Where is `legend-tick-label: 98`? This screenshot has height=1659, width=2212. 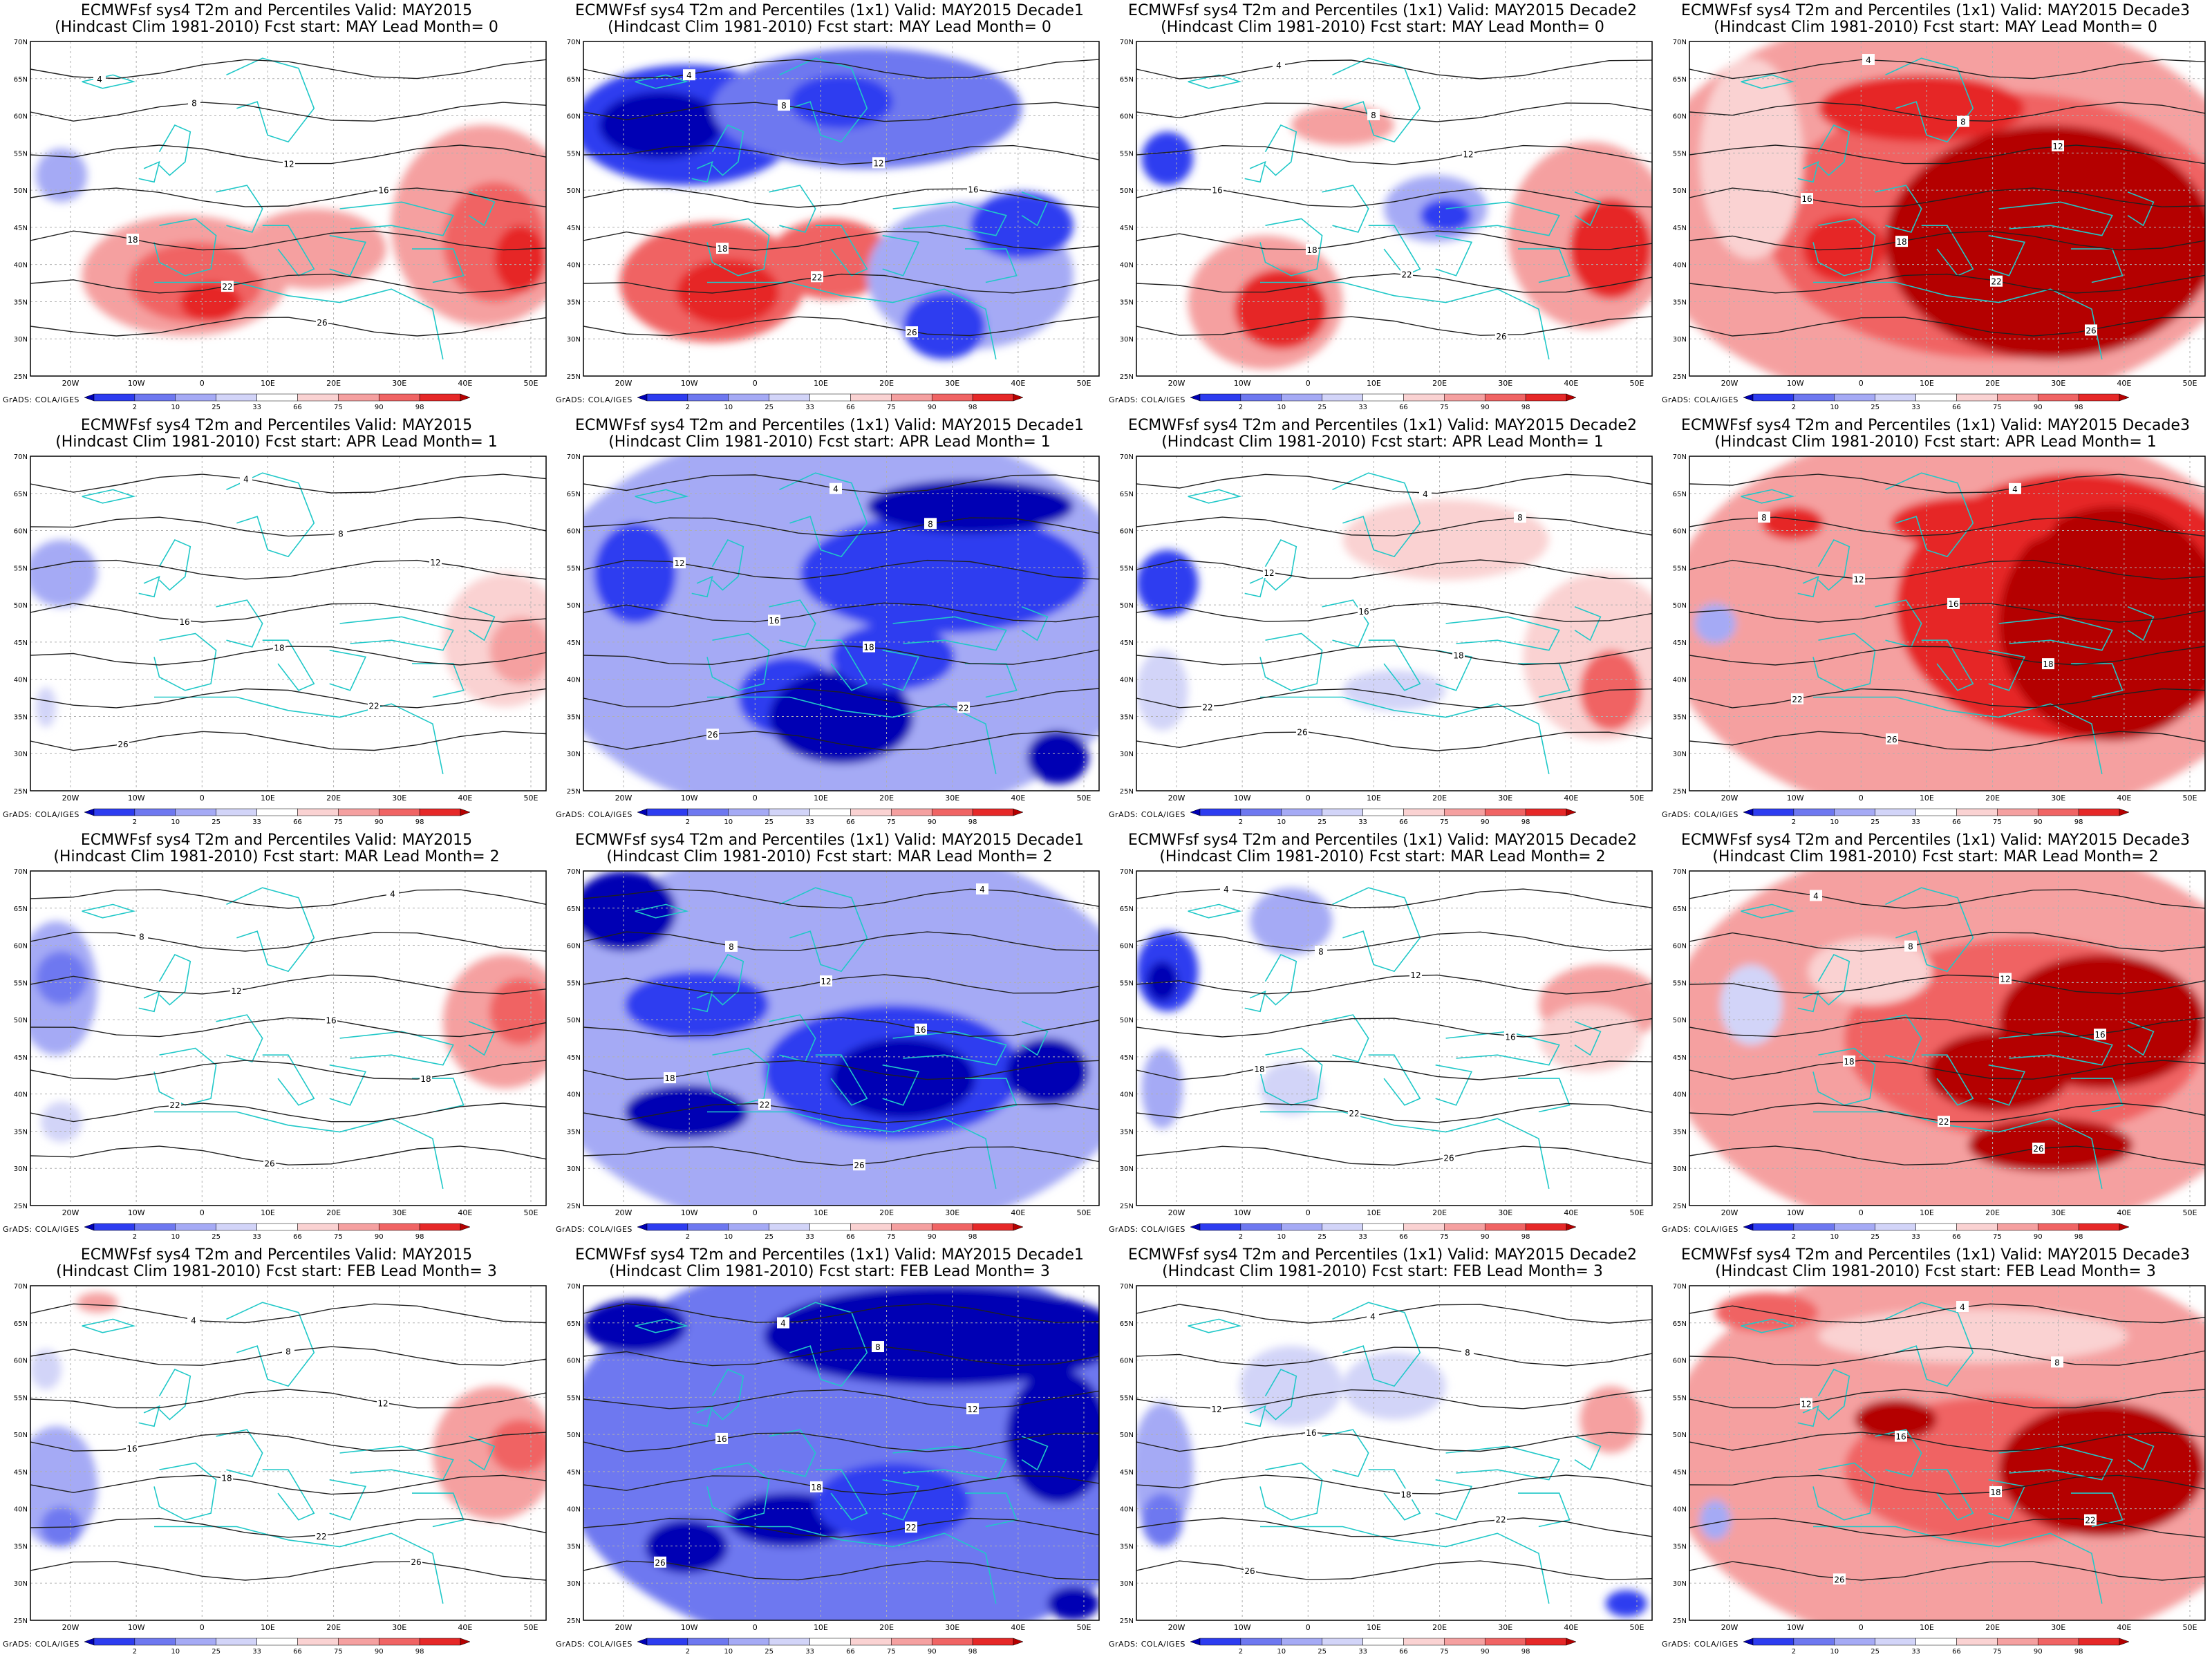
legend-tick-label: 98 is located at coordinates (419, 1652).